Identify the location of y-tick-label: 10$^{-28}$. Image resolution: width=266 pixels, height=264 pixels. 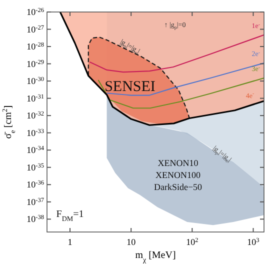
(35, 46).